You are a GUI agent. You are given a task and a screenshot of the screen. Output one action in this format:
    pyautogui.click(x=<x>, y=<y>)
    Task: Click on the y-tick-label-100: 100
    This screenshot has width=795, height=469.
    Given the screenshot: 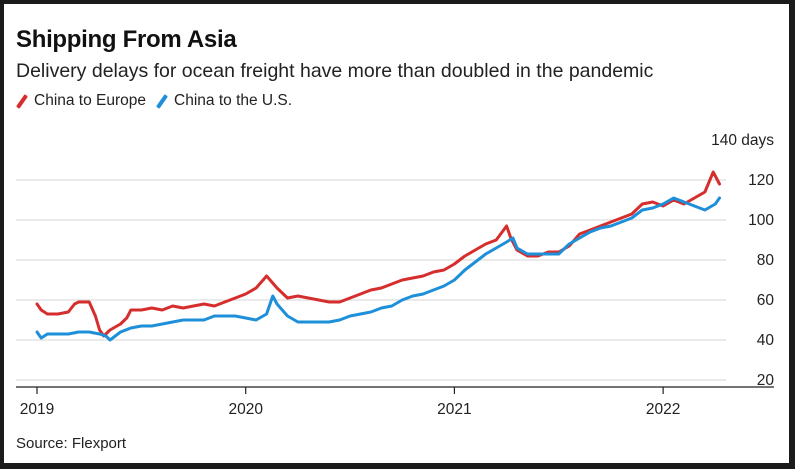 What is the action you would take?
    pyautogui.click(x=761, y=220)
    